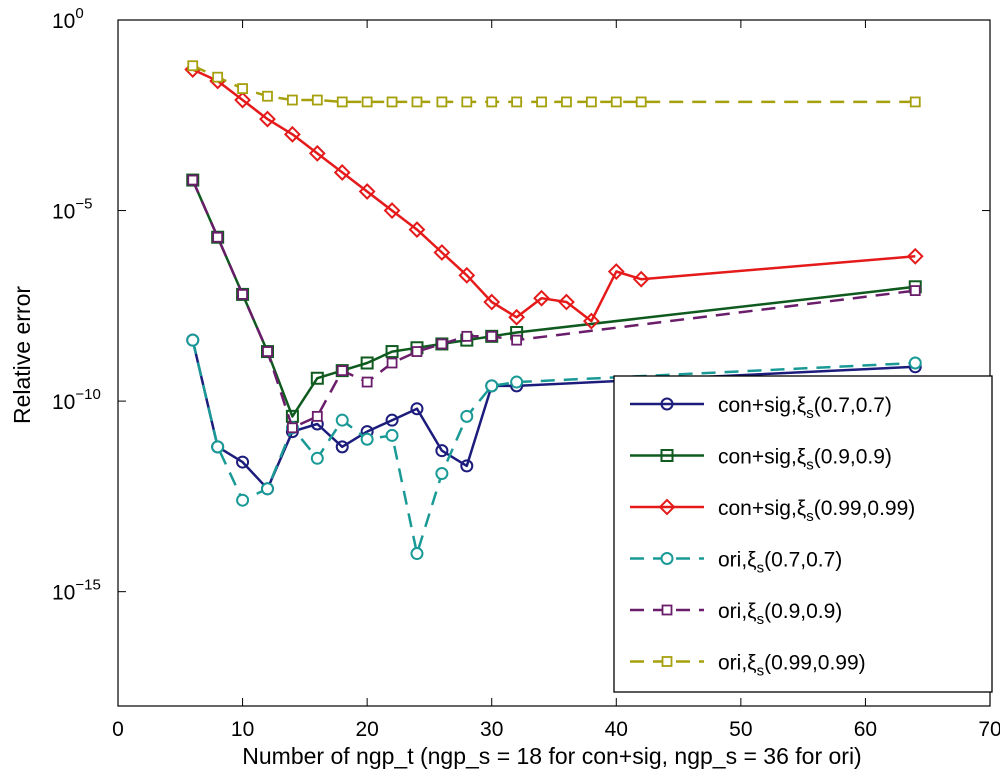 Image resolution: width=1000 pixels, height=781 pixels. I want to click on y-axis-label: Relative error, so click(22, 355).